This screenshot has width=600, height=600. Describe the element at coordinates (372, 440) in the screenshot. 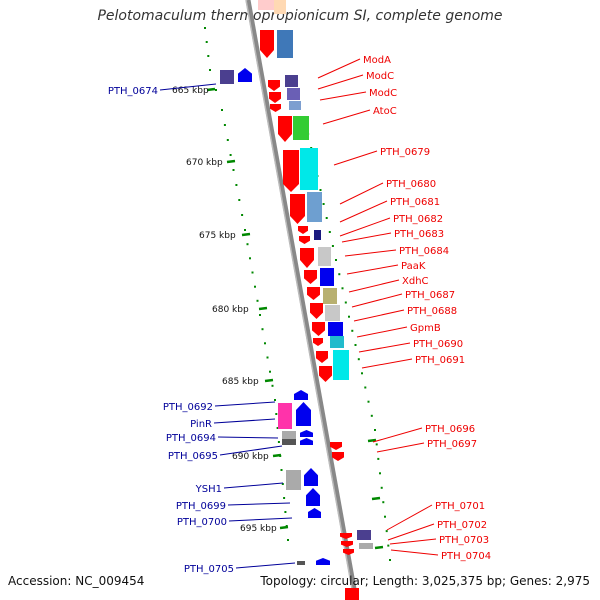

I see `minor-tick` at that location.